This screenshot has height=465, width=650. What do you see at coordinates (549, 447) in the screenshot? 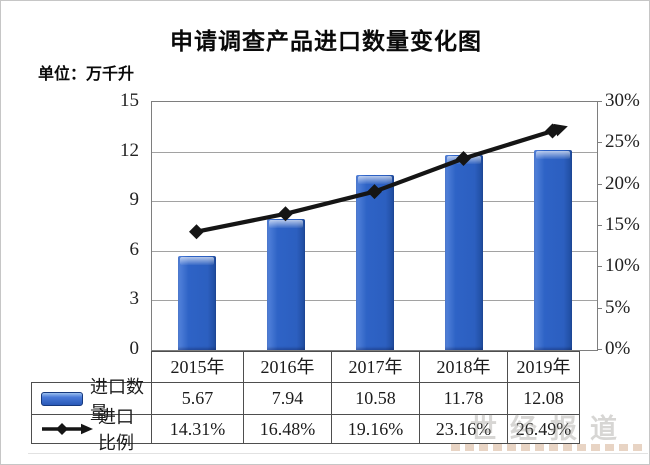
I see `watermark-subline` at bounding box center [549, 447].